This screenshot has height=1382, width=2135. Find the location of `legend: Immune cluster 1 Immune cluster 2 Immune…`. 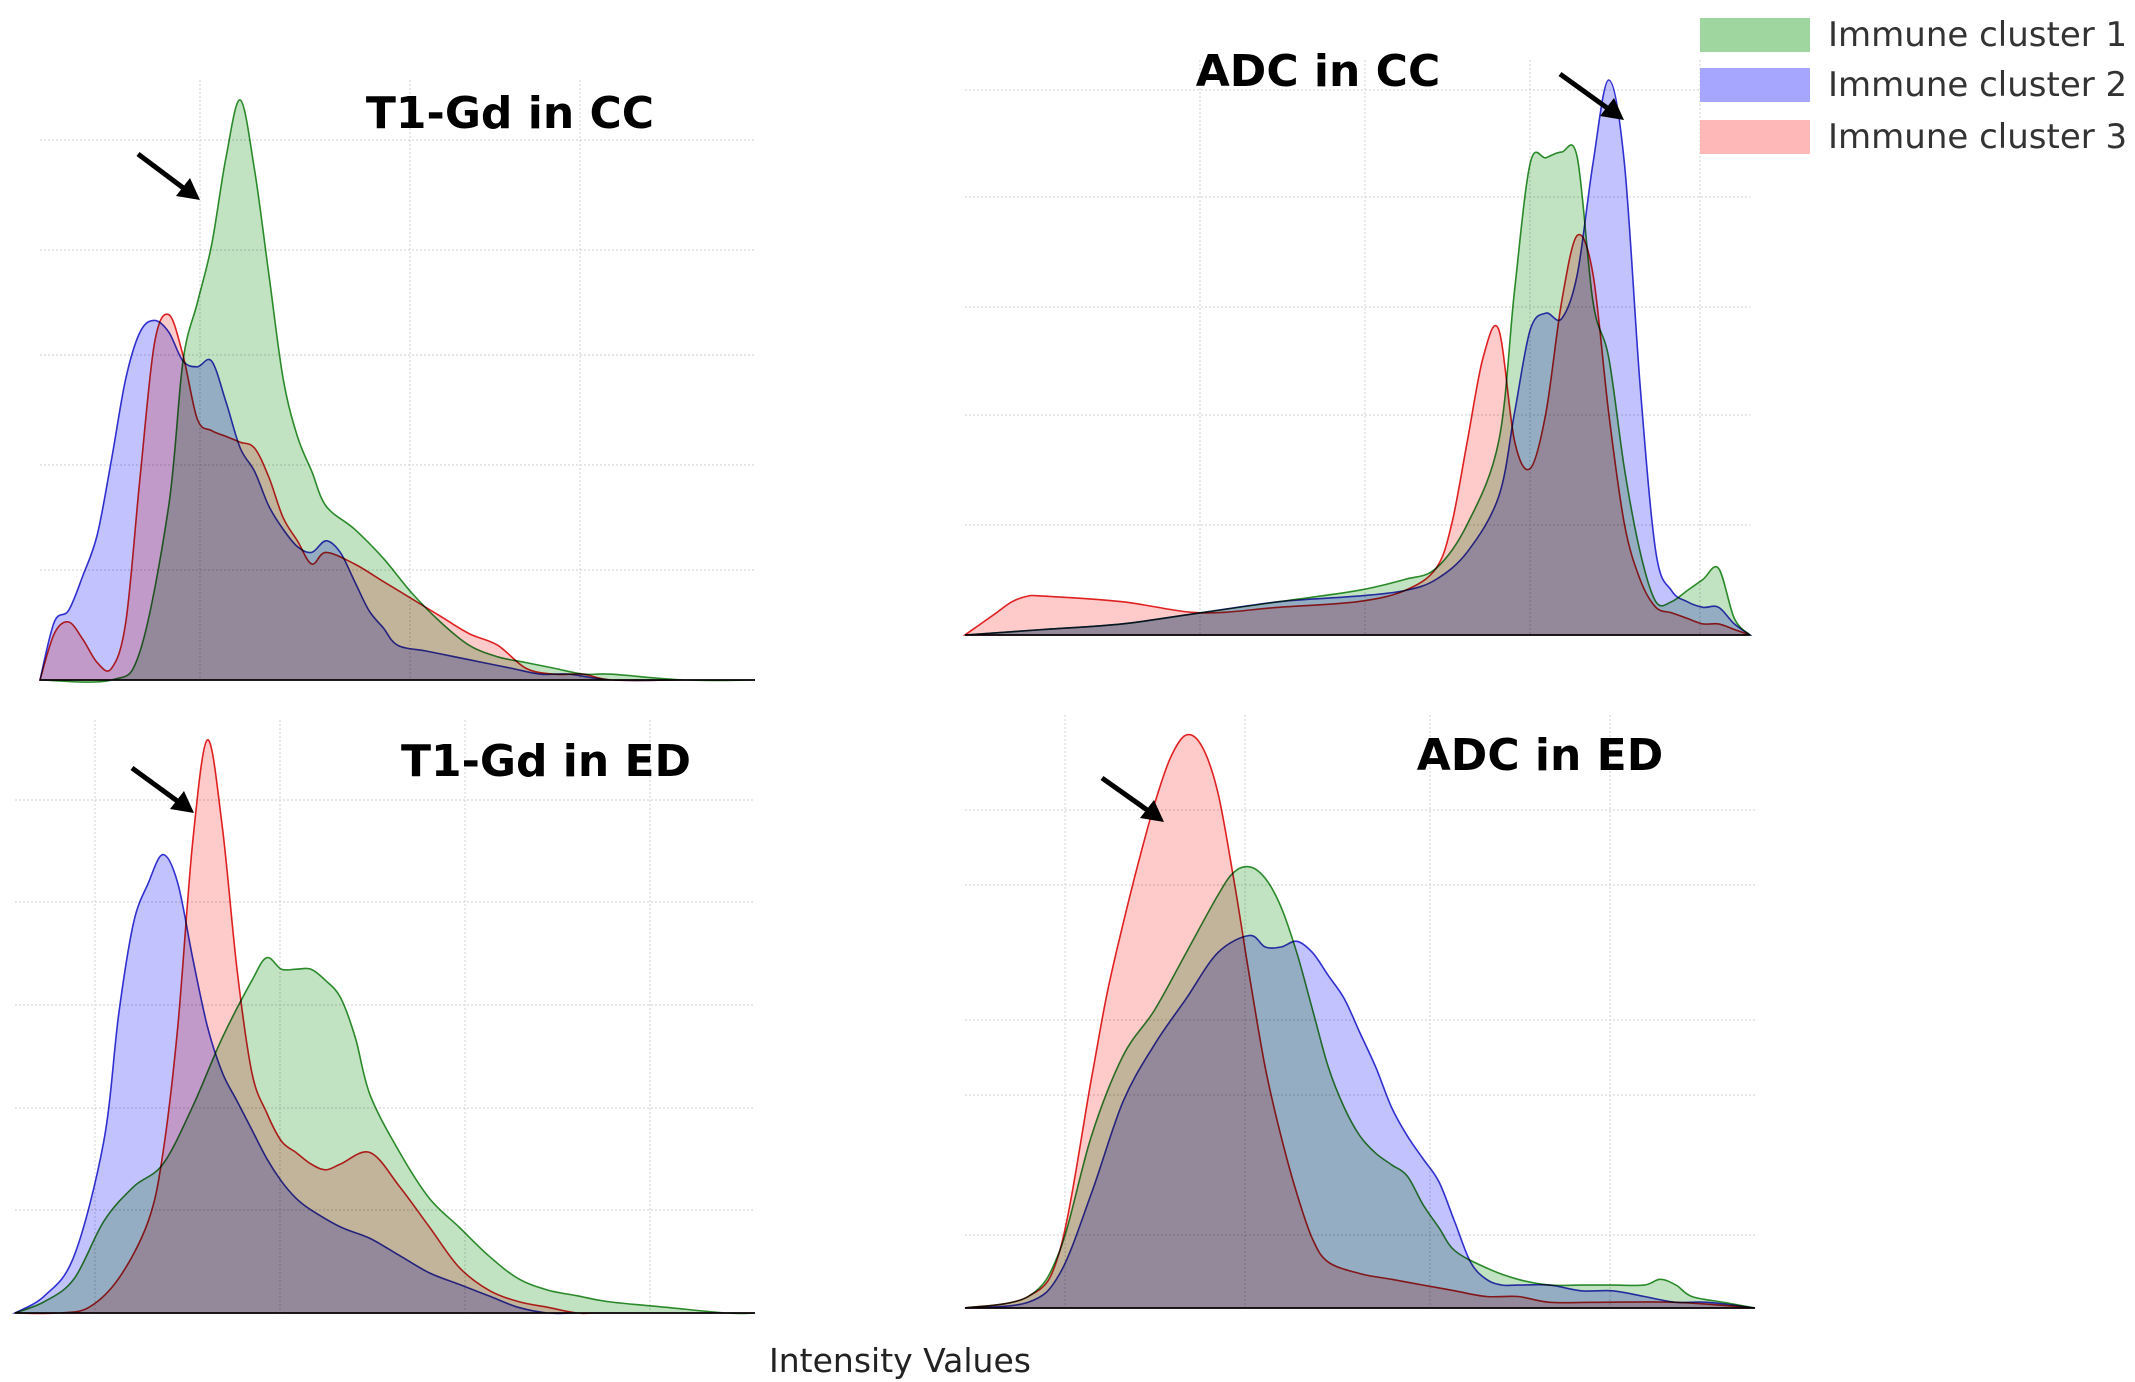

legend: Immune cluster 1 Immune cluster 2 Immune… is located at coordinates (1913, 86).